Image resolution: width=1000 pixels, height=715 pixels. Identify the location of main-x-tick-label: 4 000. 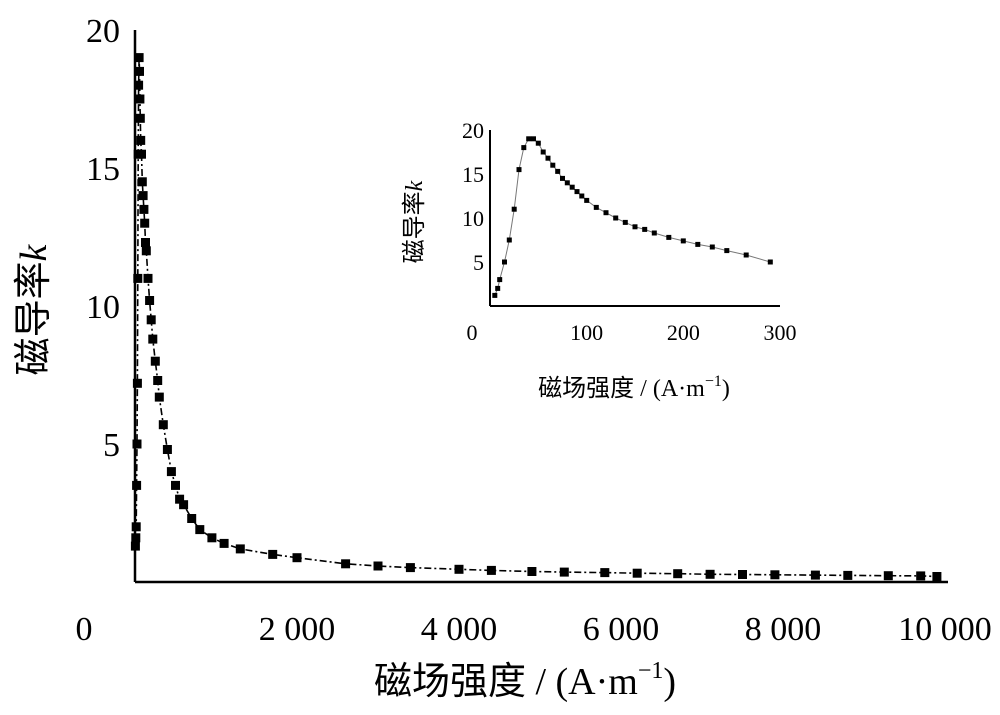
(459, 629).